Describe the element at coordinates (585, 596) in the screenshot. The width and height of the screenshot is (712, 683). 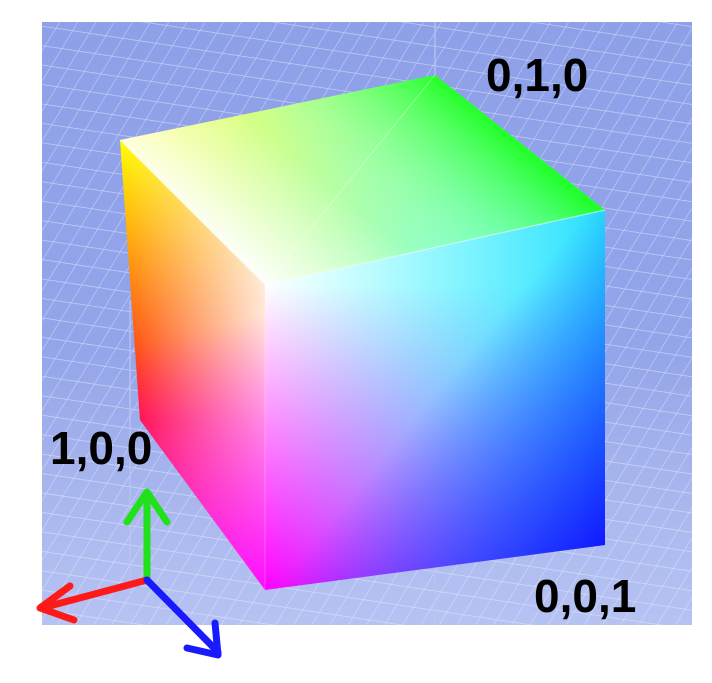
I see `corner-label-001: 0,0,1` at that location.